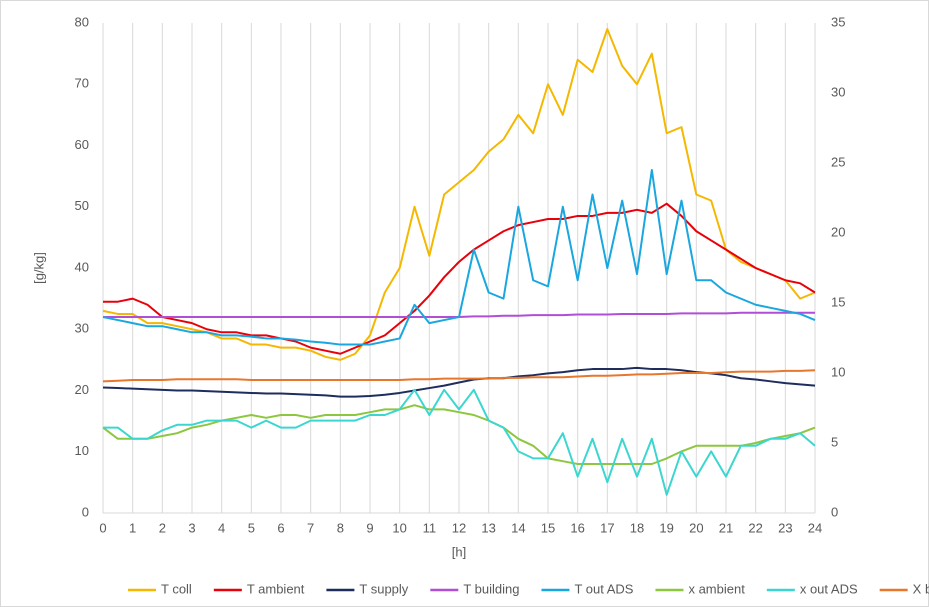 The width and height of the screenshot is (929, 607). What do you see at coordinates (834, 441) in the screenshot?
I see `y2-tick-label: 5` at bounding box center [834, 441].